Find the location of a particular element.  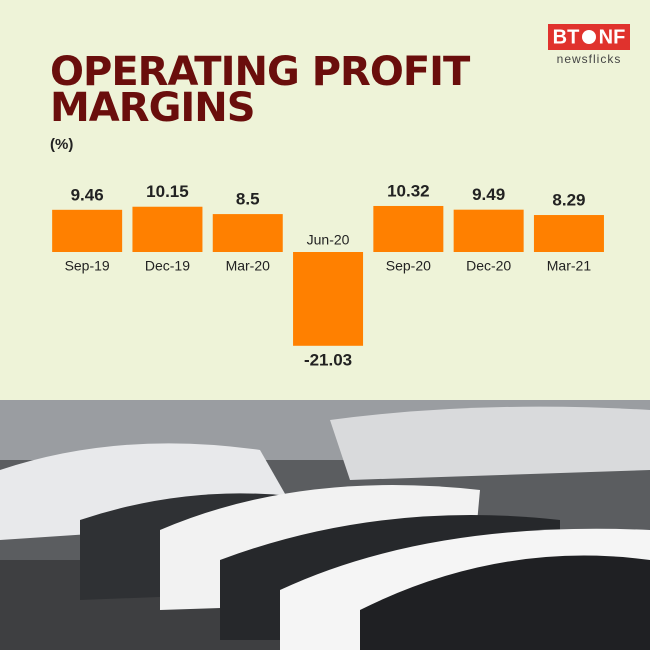

x-tick-label: Mar-20 is located at coordinates (248, 266).